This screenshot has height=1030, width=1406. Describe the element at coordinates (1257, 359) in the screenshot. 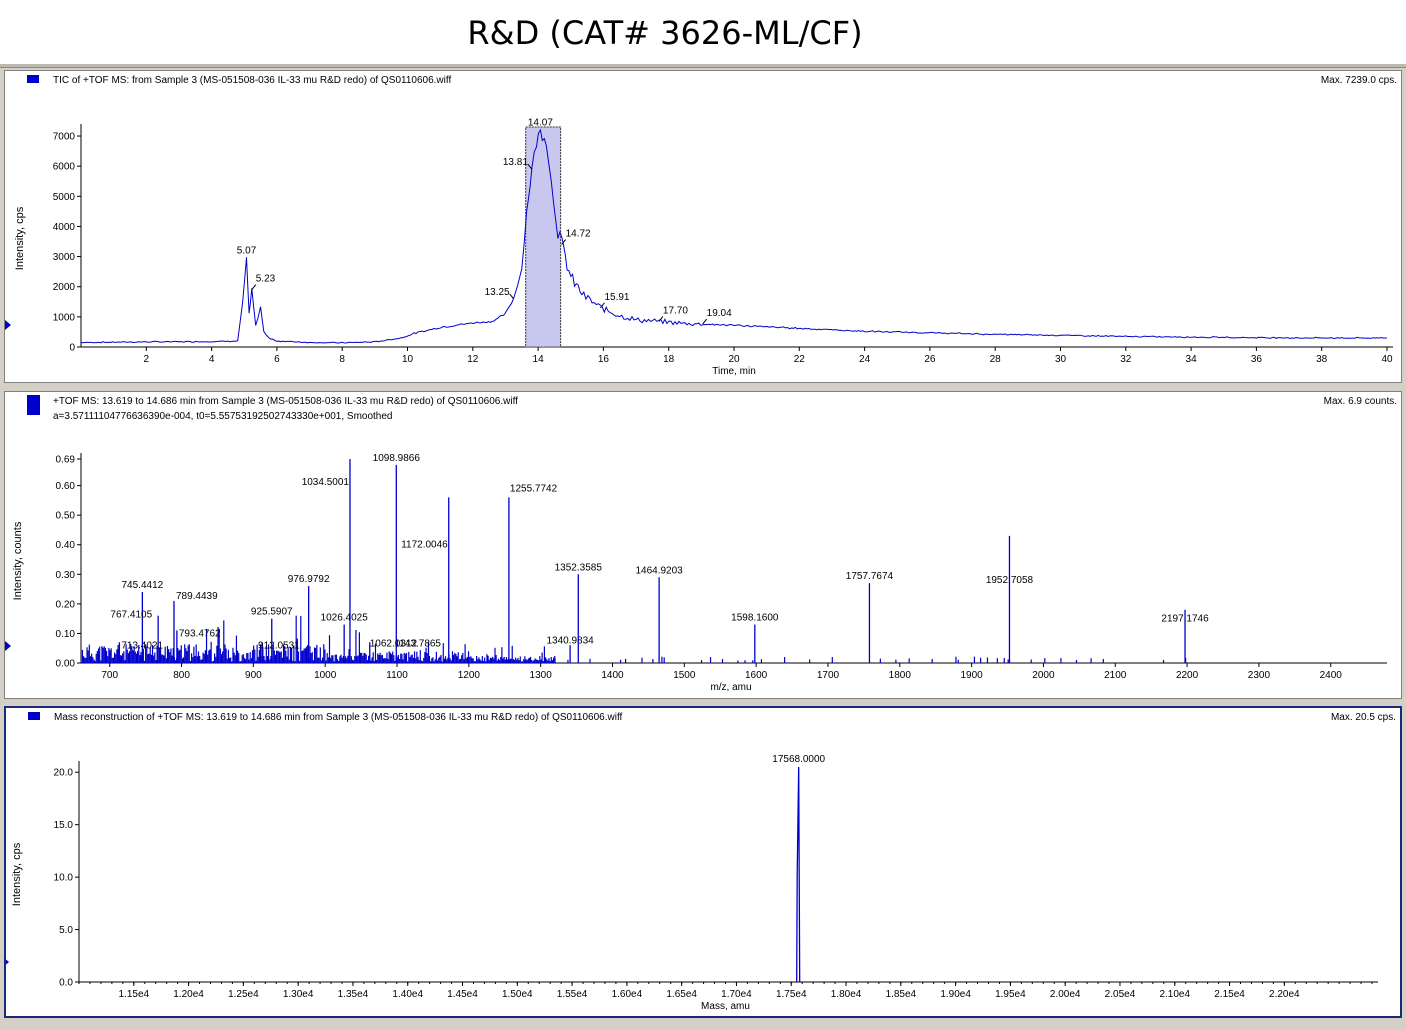

I see `x-tick-label: 36` at that location.